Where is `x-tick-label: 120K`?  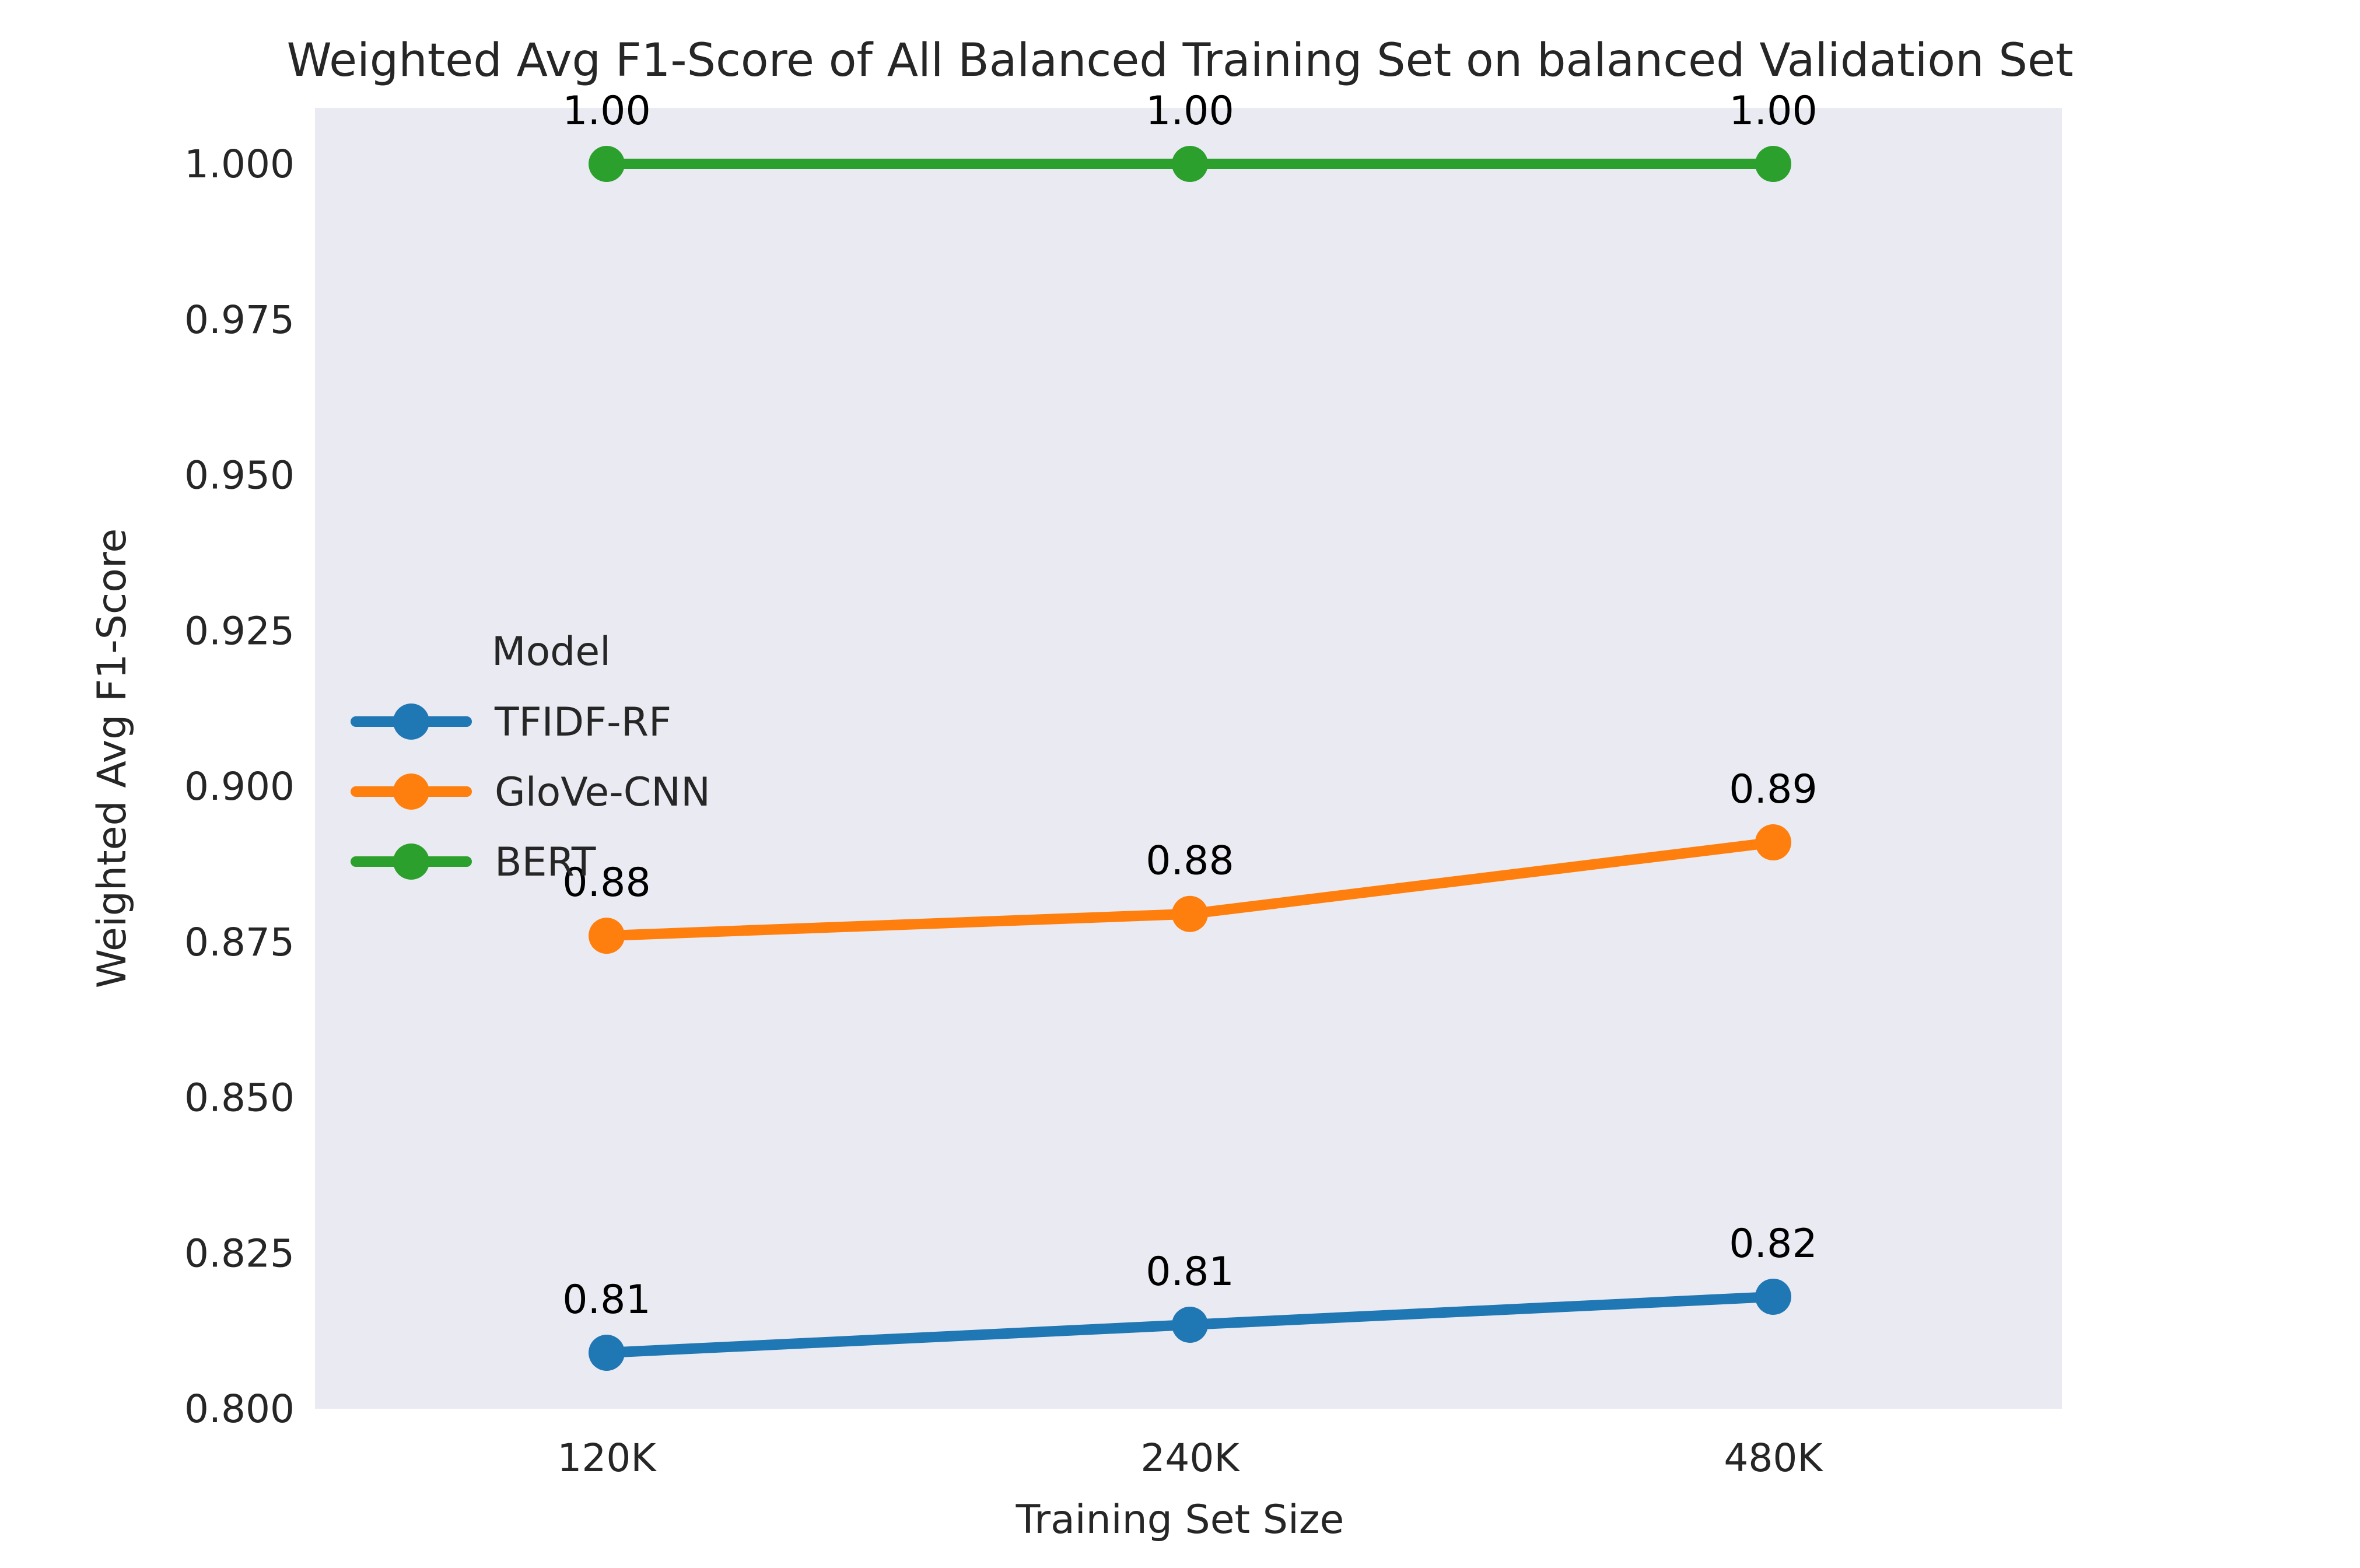 x-tick-label: 120K is located at coordinates (607, 1458).